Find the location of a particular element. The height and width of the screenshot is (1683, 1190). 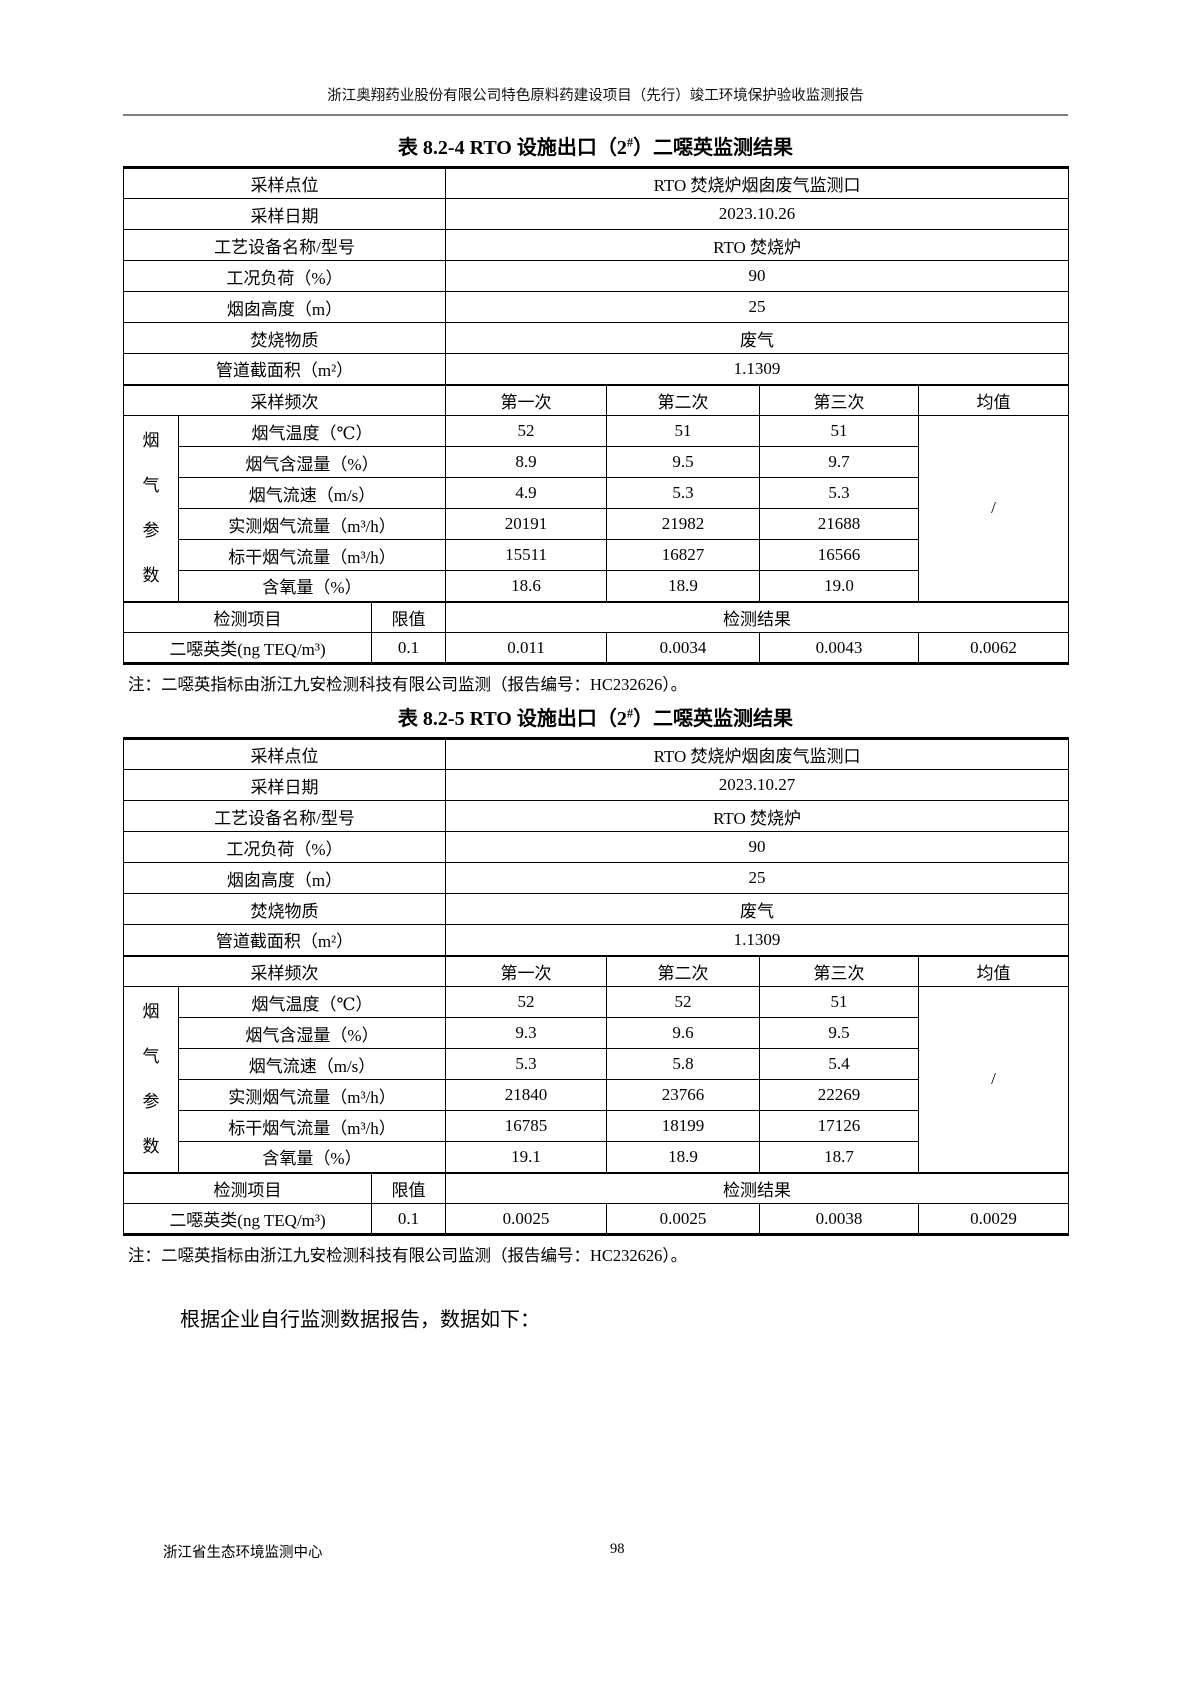

info-value: 90 is located at coordinates (757, 847).